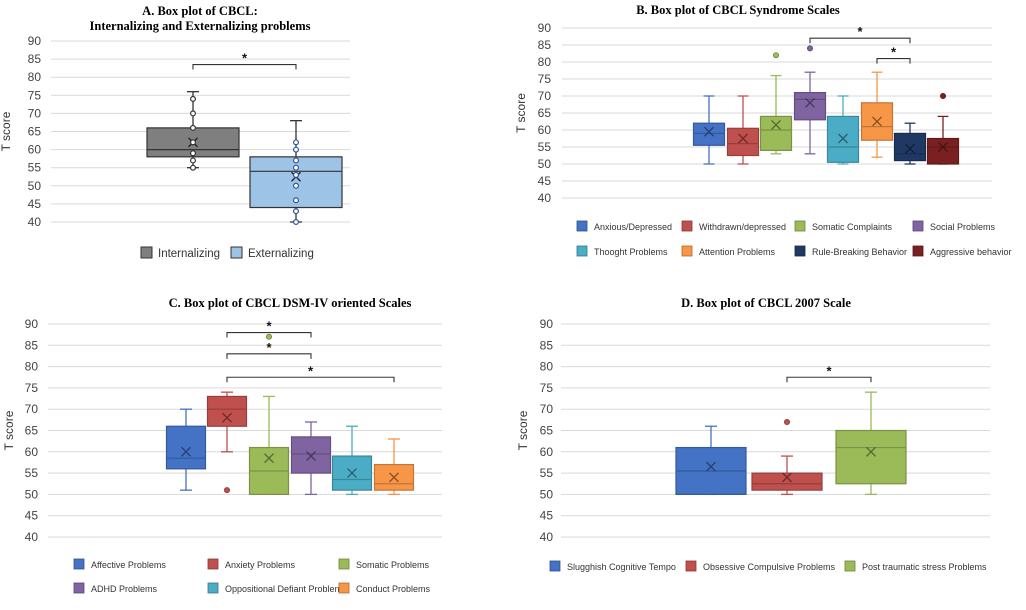  I want to click on chart-title: B. Box plot of CBCL Syndrome Scales, so click(738, 10).